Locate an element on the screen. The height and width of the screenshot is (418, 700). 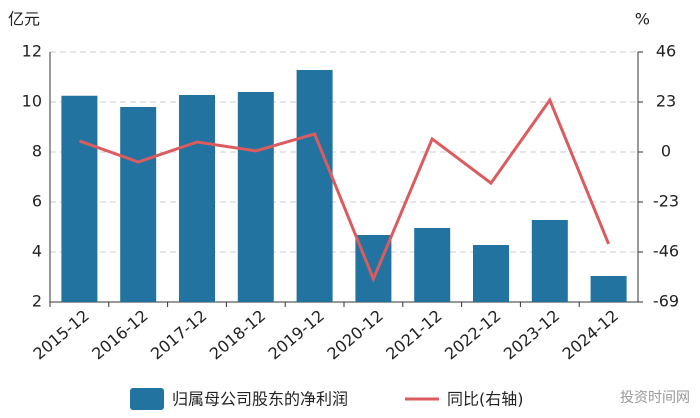
y2-tick-label: -23 is located at coordinates (666, 201).